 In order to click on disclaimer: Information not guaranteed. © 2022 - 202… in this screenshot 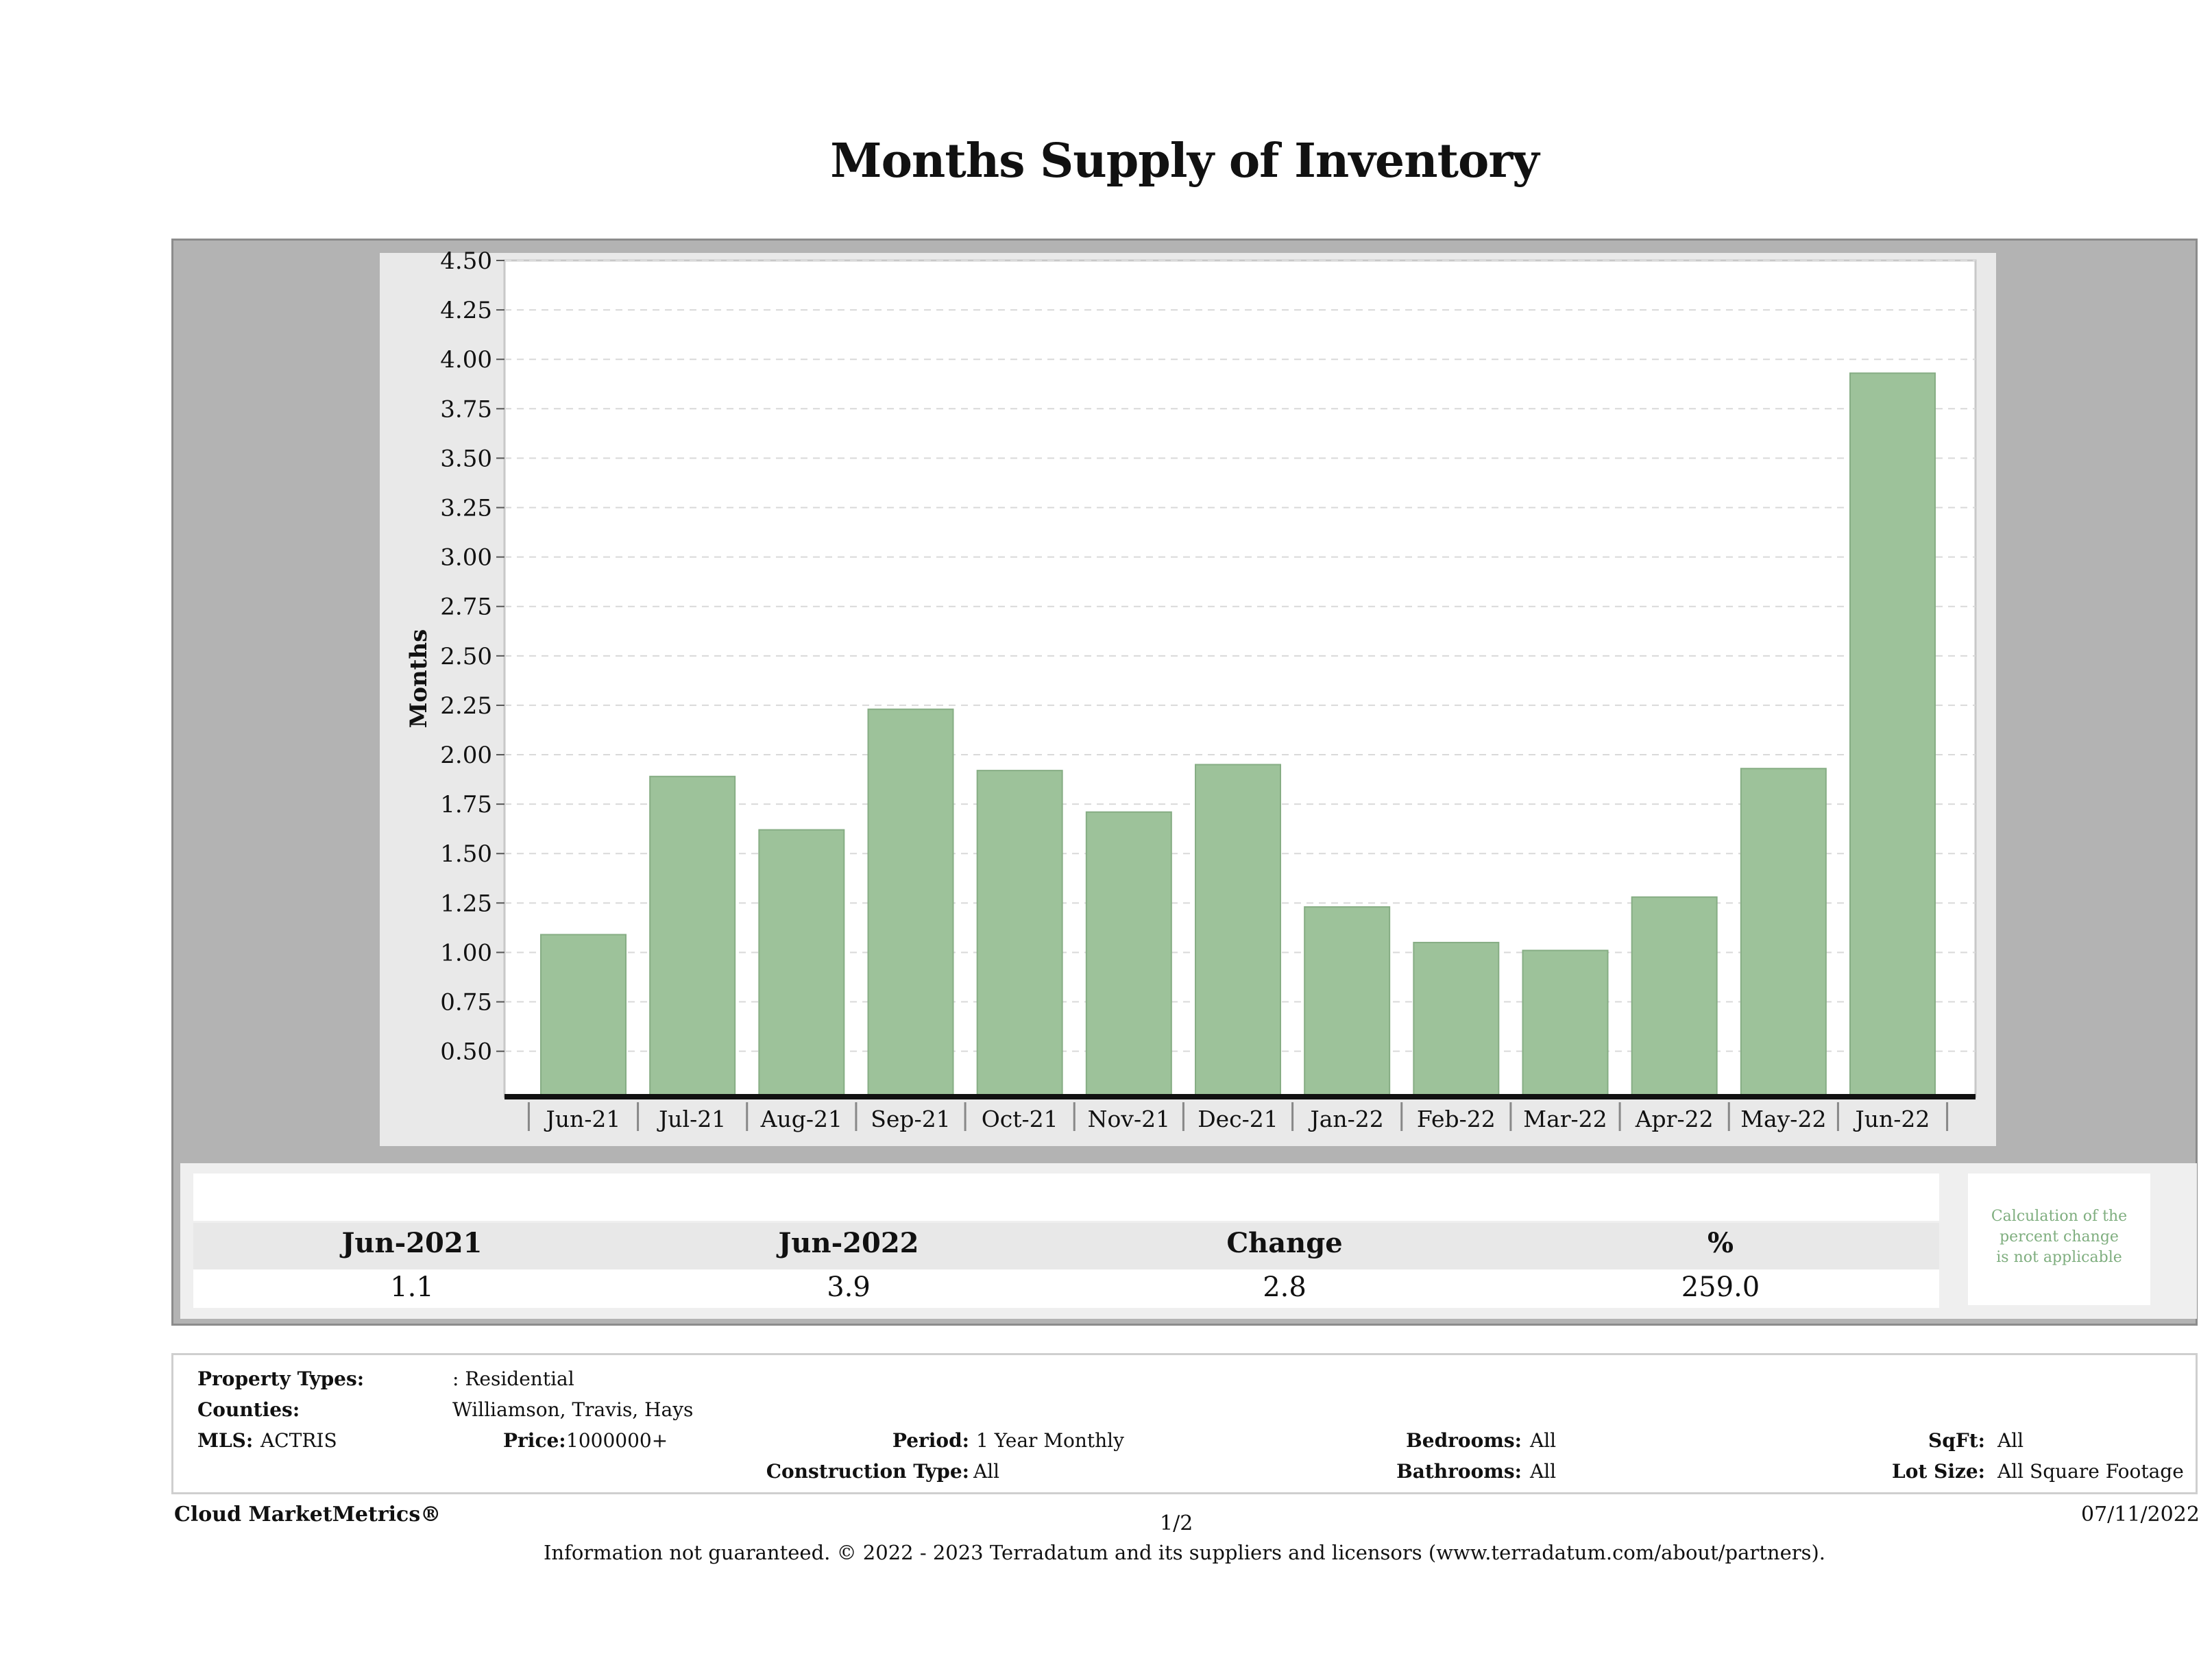, I will do `click(1184, 1552)`.